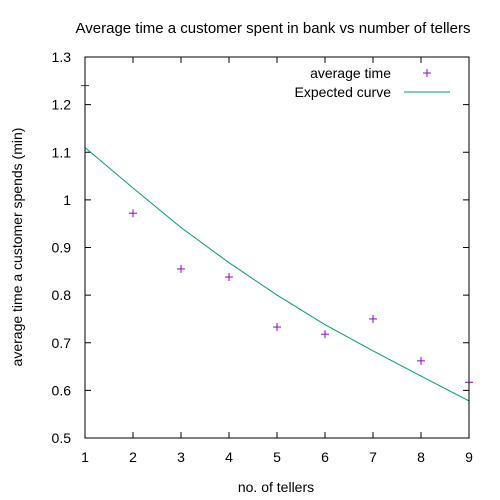 The height and width of the screenshot is (500, 500). Describe the element at coordinates (62, 390) in the screenshot. I see `y-tick-label: 0.6` at that location.